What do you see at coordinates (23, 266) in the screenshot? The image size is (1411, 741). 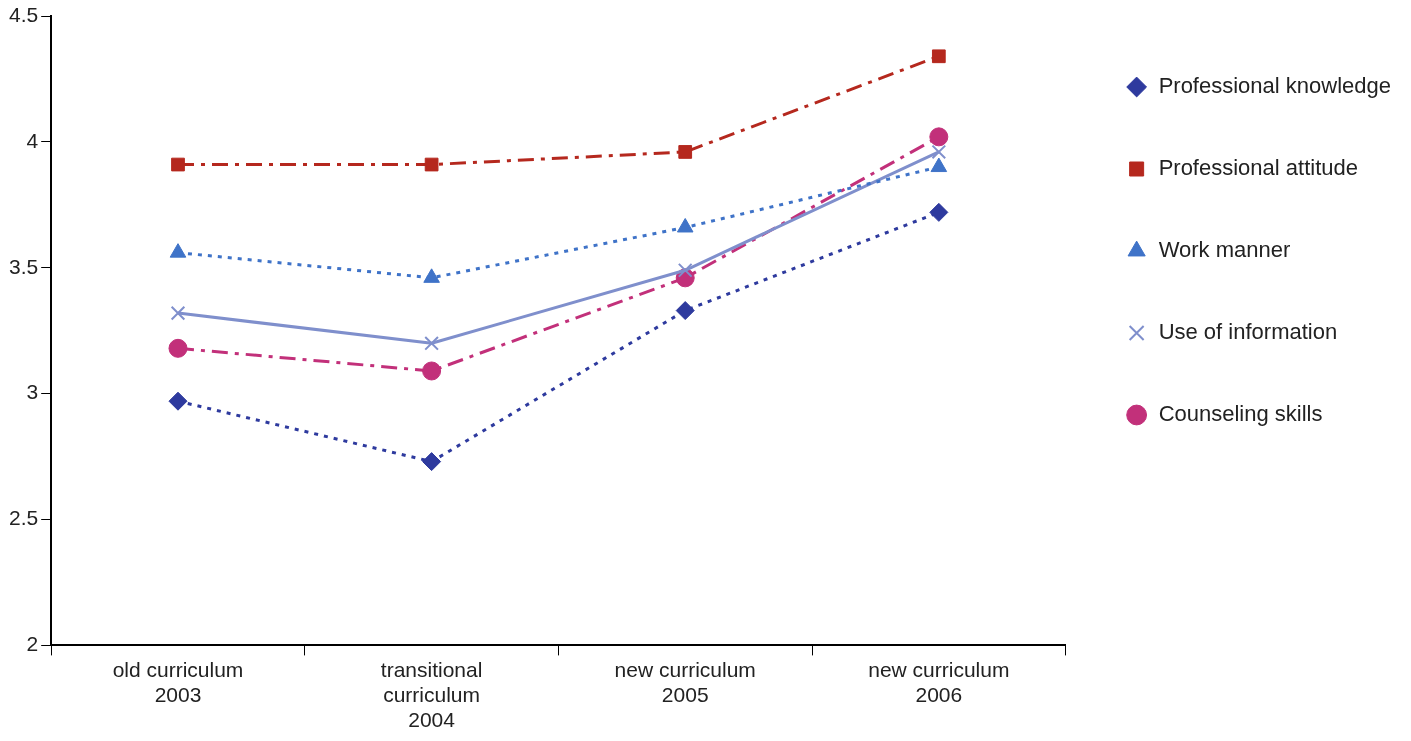 I see `y-tick-label: 3.5` at bounding box center [23, 266].